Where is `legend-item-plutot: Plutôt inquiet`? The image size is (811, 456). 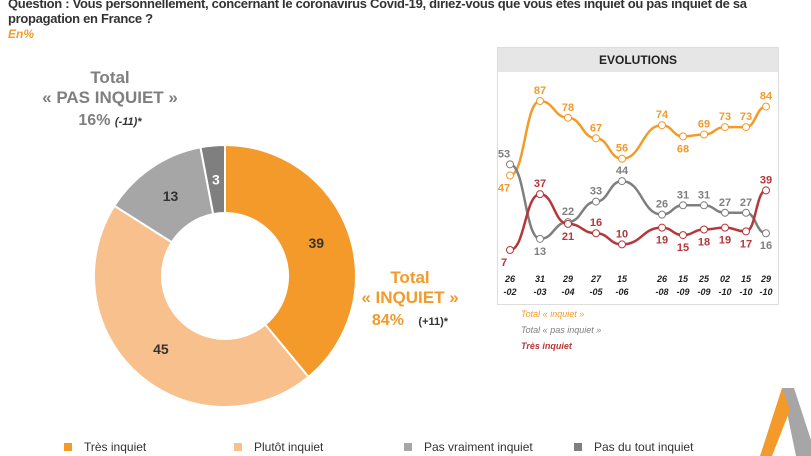
legend-item-plutot: Plutôt inquiet is located at coordinates (278, 447).